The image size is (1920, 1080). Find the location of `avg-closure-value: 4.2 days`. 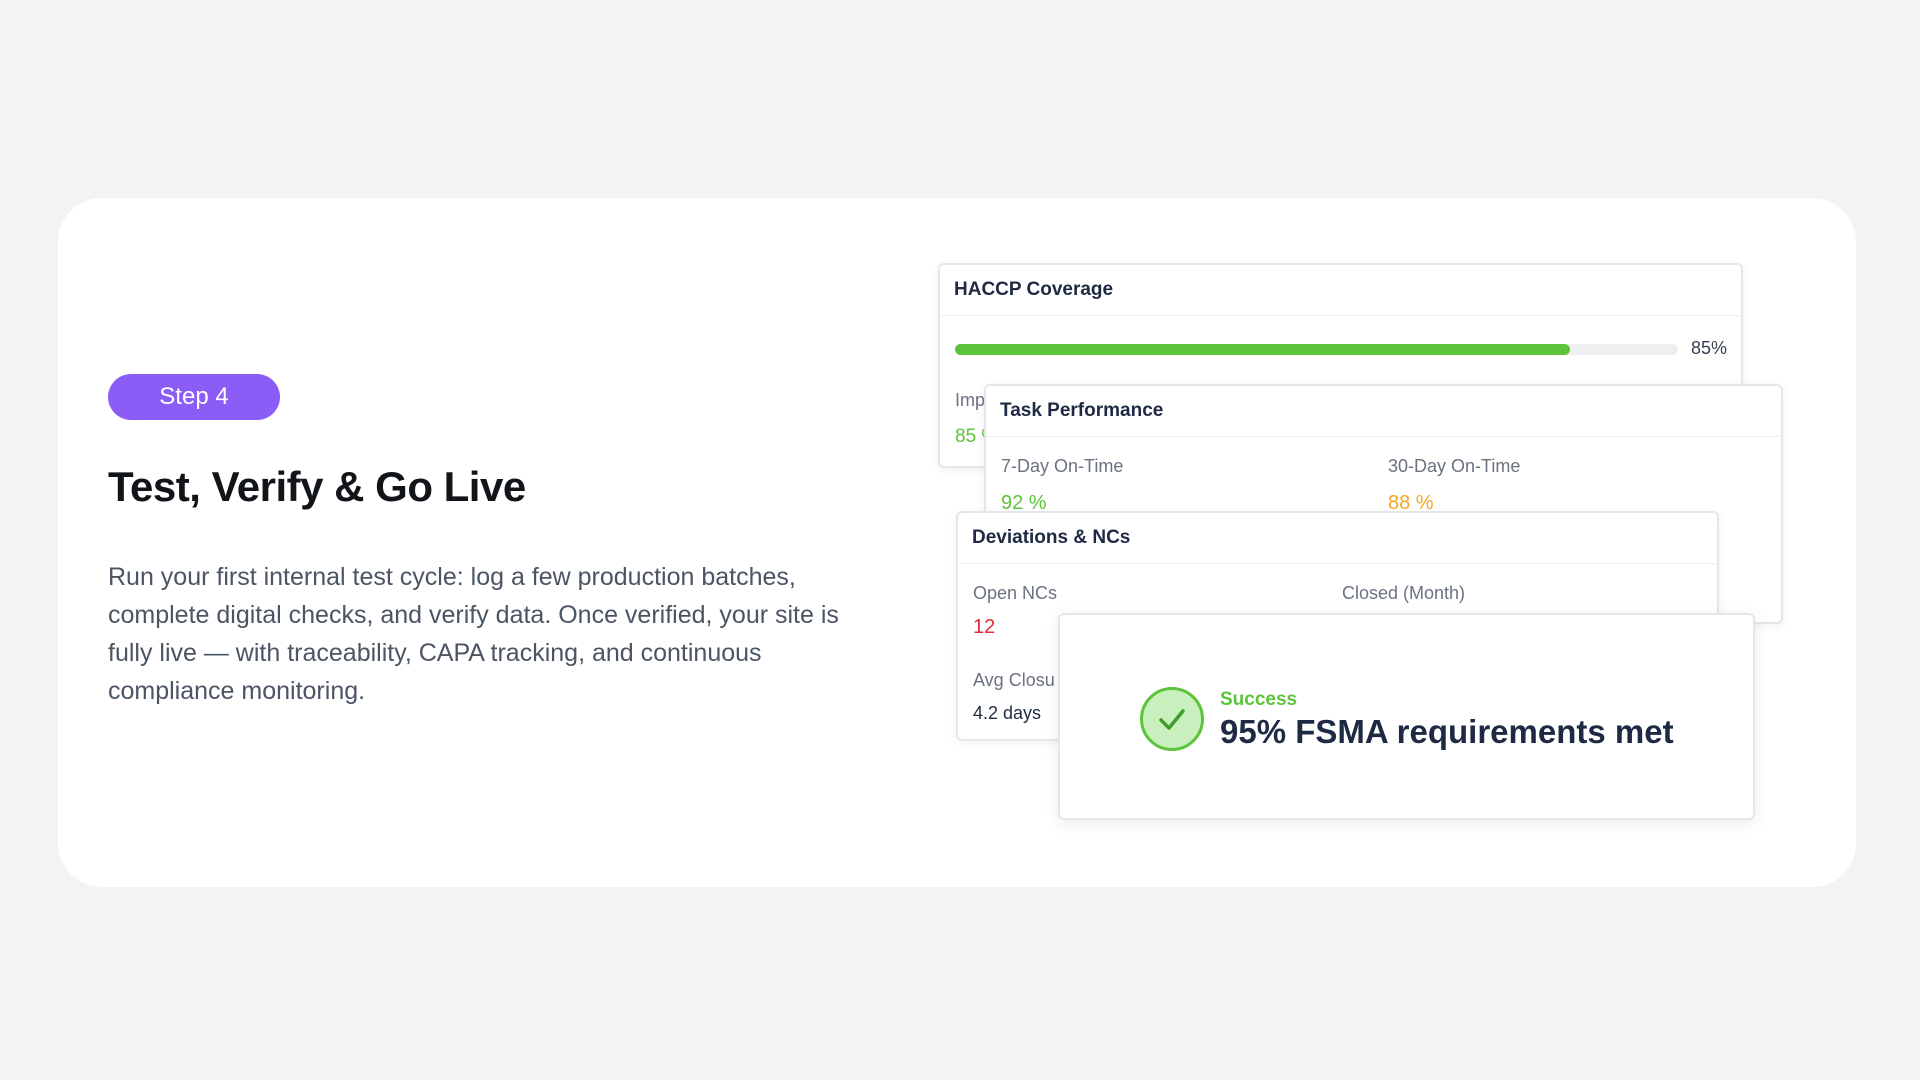

avg-closure-value: 4.2 days is located at coordinates (1007, 713).